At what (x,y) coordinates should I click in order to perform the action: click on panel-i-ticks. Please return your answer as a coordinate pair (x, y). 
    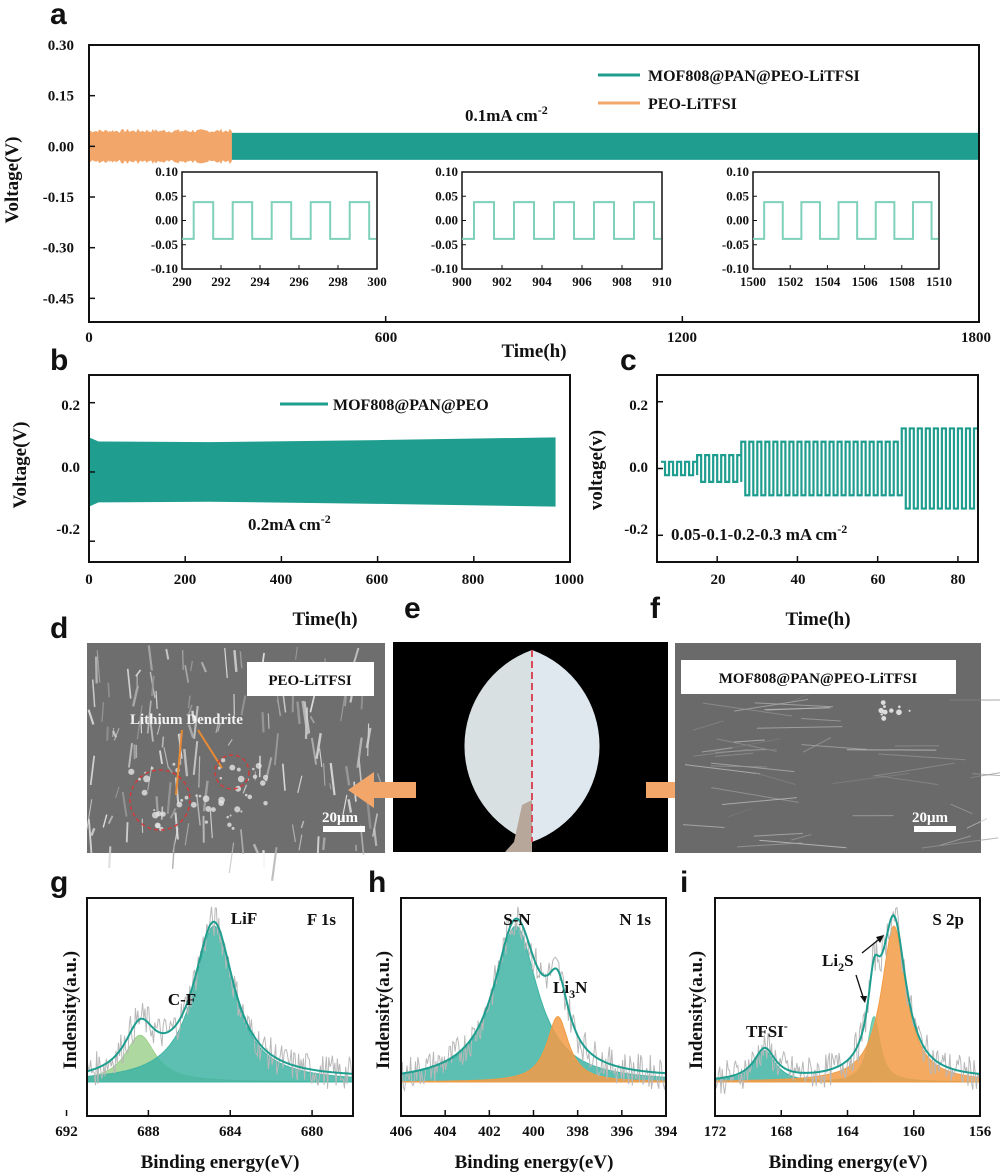
    Looking at the image, I should click on (847, 1113).